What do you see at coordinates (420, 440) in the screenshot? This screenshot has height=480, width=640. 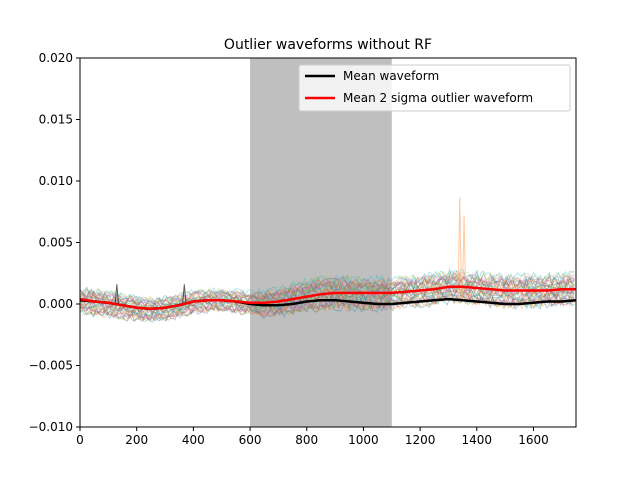 I see `x-tick-label: 1200` at bounding box center [420, 440].